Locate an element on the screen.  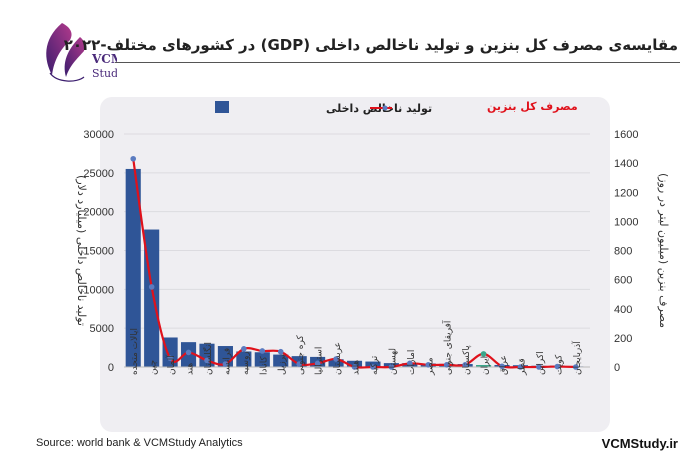
y-left-tick-label: 30000 is located at coordinates (98, 135).